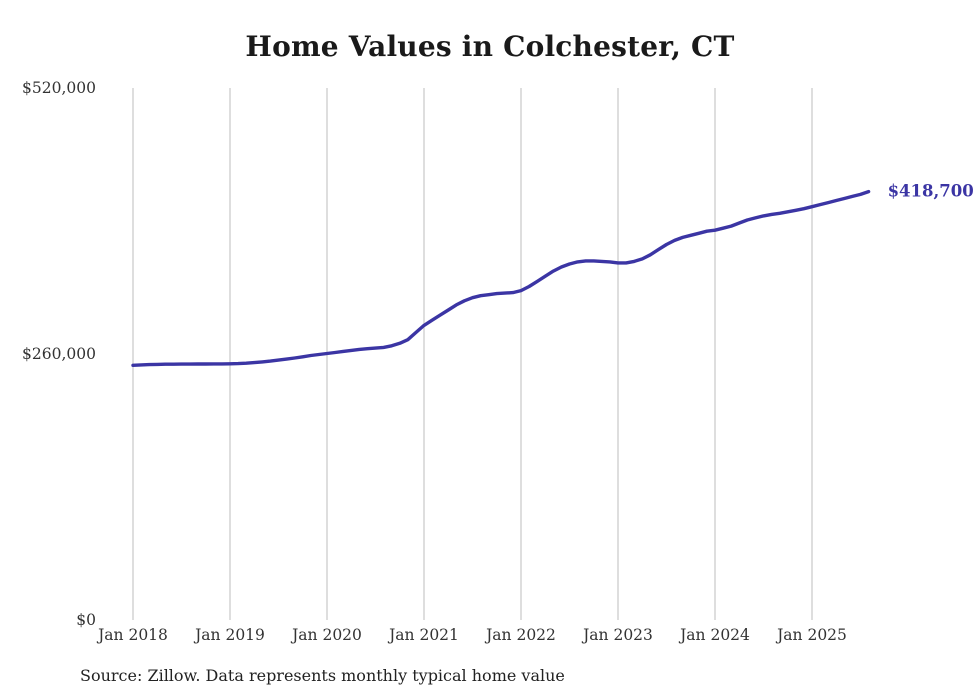  Describe the element at coordinates (490, 46) in the screenshot. I see `chart-title: Home Values in Colchester, CT` at that location.